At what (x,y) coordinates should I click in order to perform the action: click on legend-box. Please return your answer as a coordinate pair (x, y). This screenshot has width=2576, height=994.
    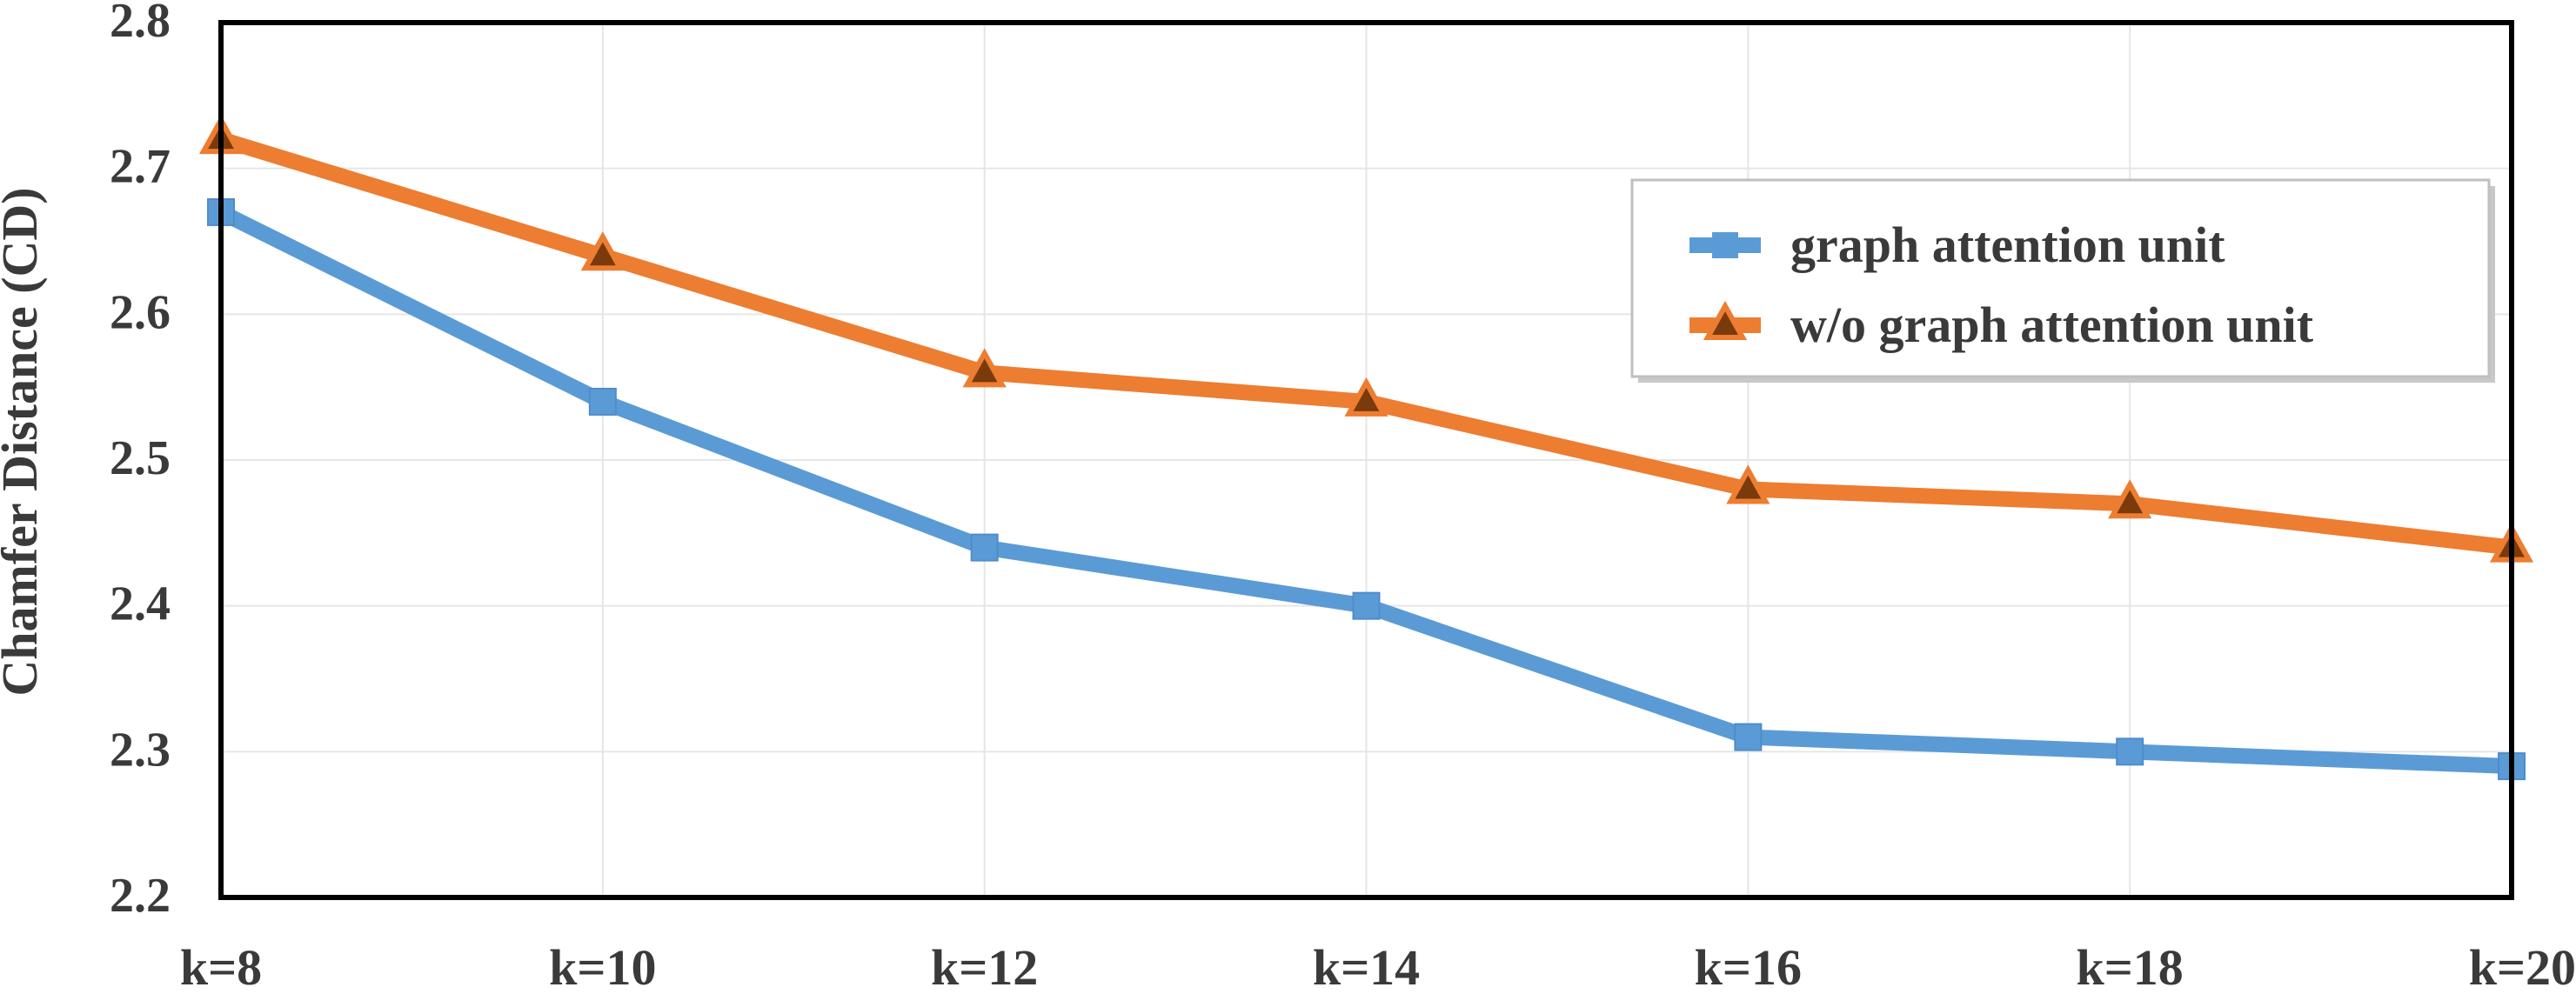
    Looking at the image, I should click on (2060, 278).